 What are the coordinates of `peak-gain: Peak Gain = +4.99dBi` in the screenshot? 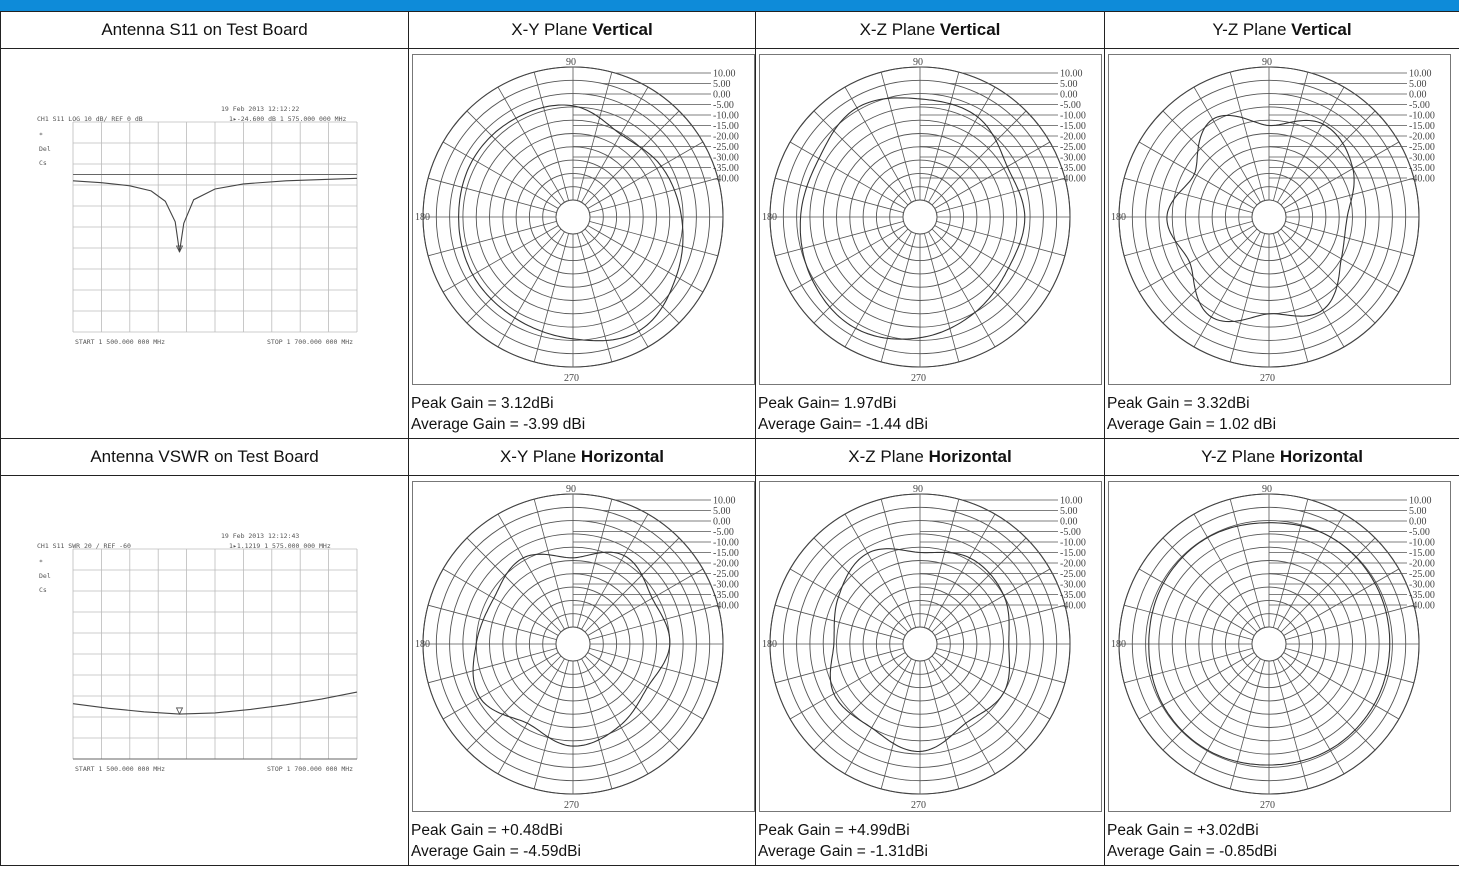 It's located at (834, 830).